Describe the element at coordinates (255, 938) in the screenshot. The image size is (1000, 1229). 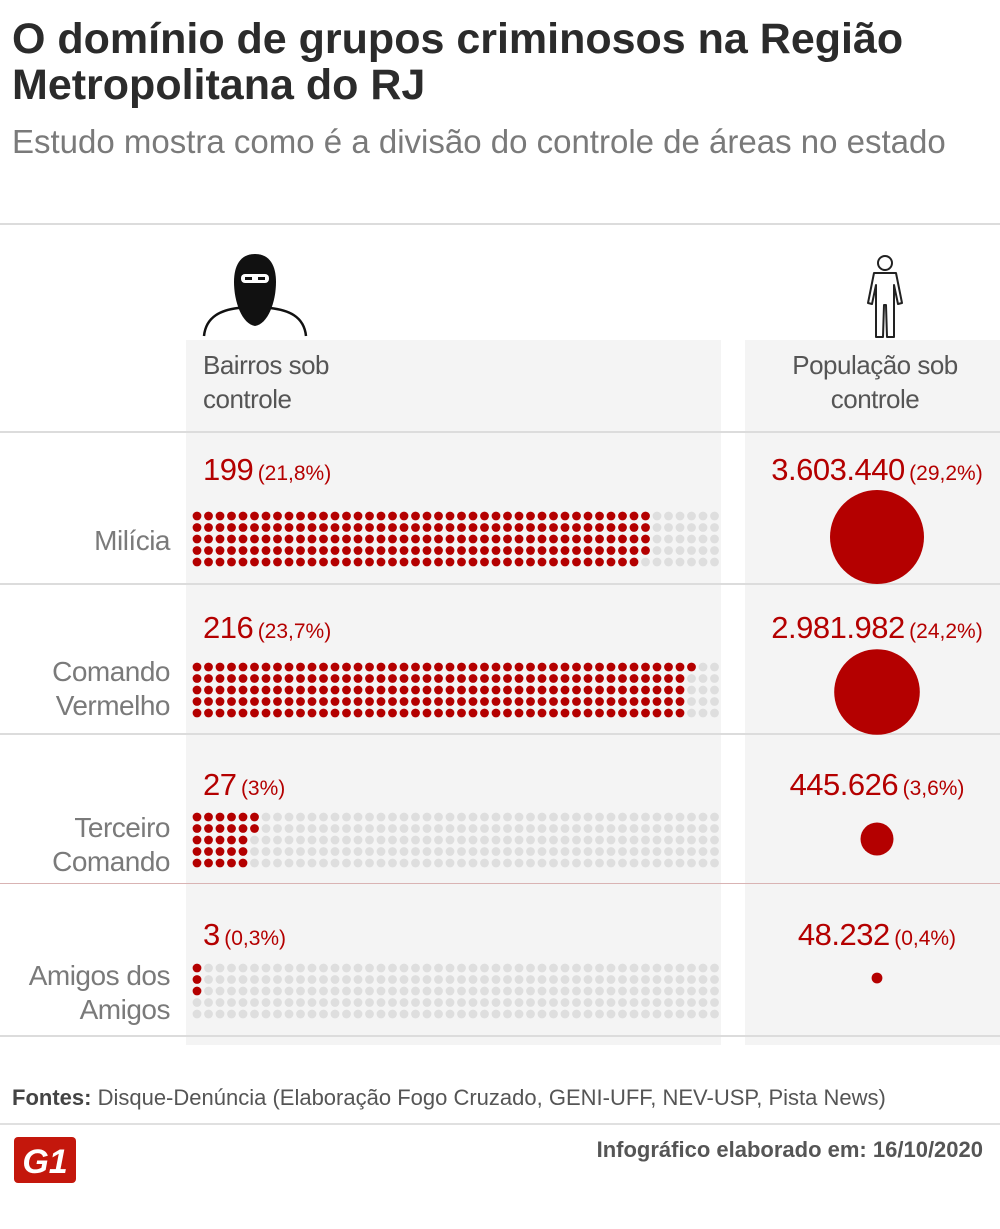
I see `bairros-percent: (0,3%)` at that location.